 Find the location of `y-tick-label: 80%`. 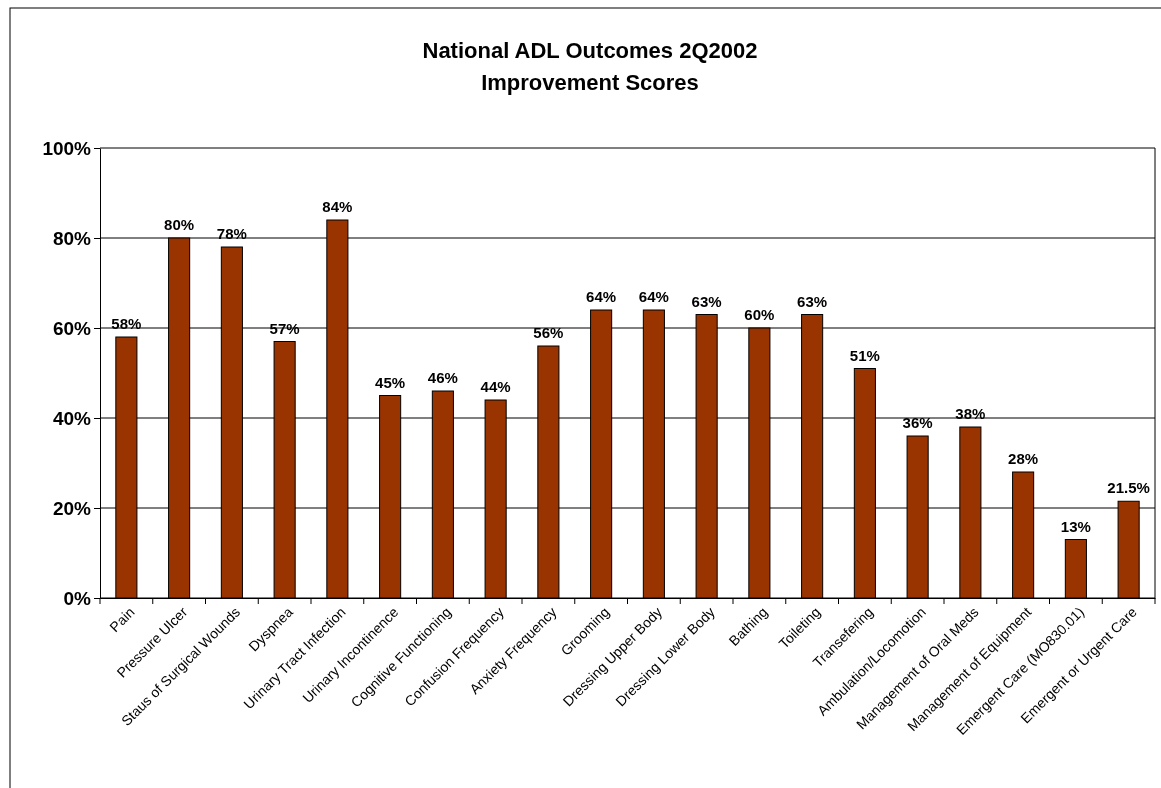

y-tick-label: 80% is located at coordinates (72, 238).